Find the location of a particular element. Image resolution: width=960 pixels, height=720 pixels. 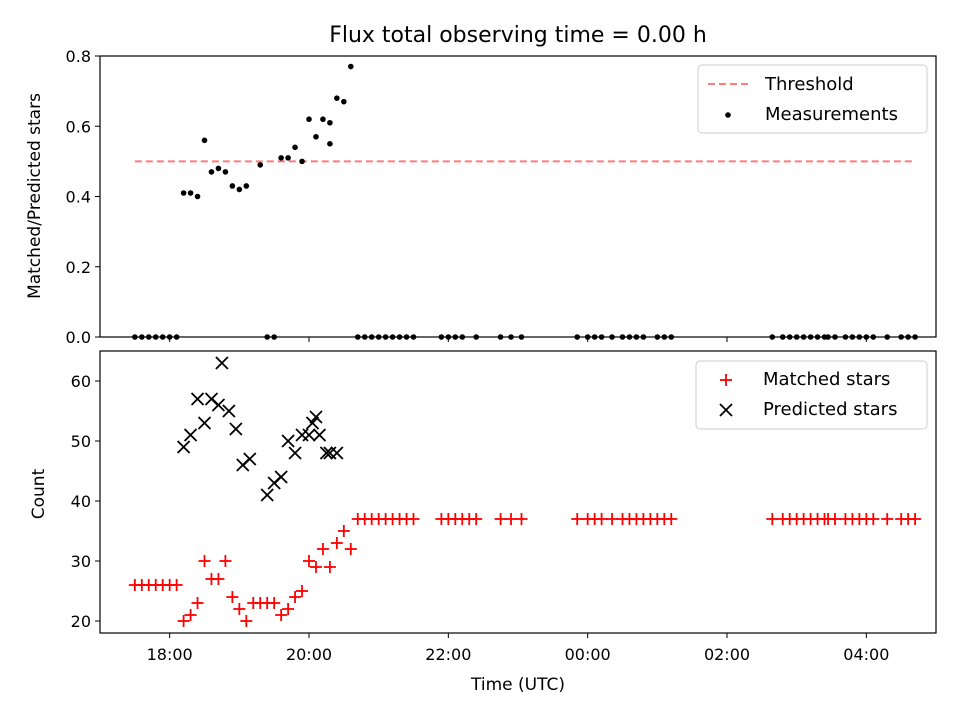

bottom-legend-box is located at coordinates (811, 395).